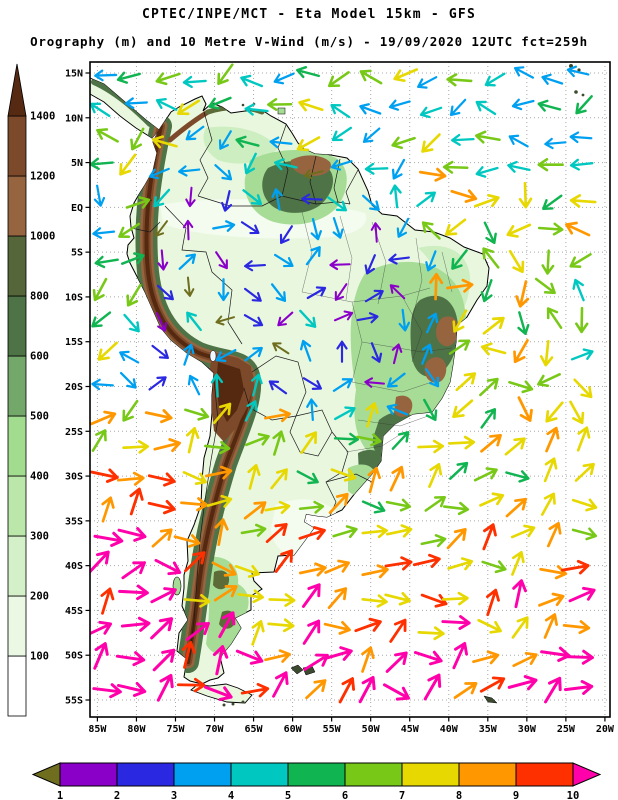 The image size is (618, 800). Describe the element at coordinates (297, 669) in the screenshot. I see `falkland-islands-west` at that location.